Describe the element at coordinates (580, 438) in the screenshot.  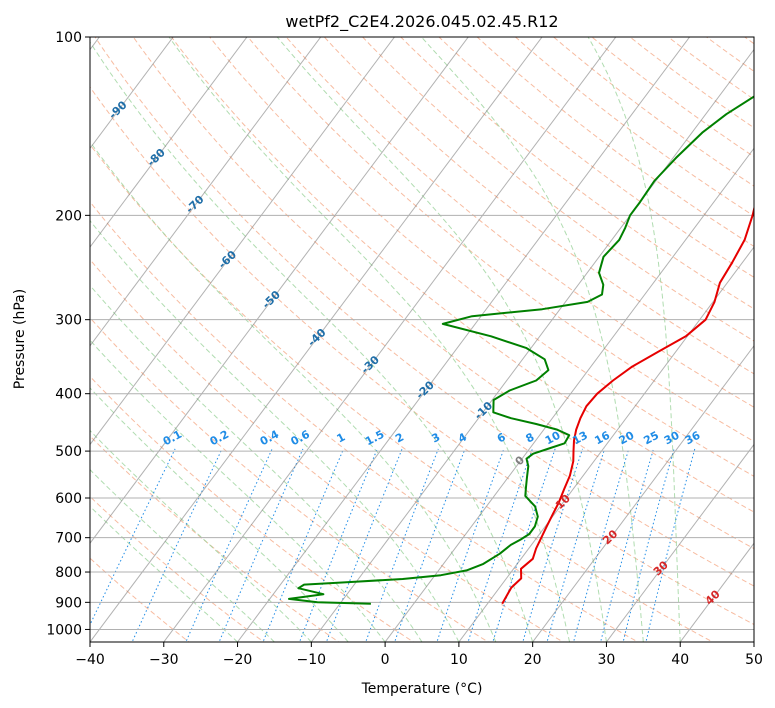
I see `mixing-ratio-label: 13` at that location.